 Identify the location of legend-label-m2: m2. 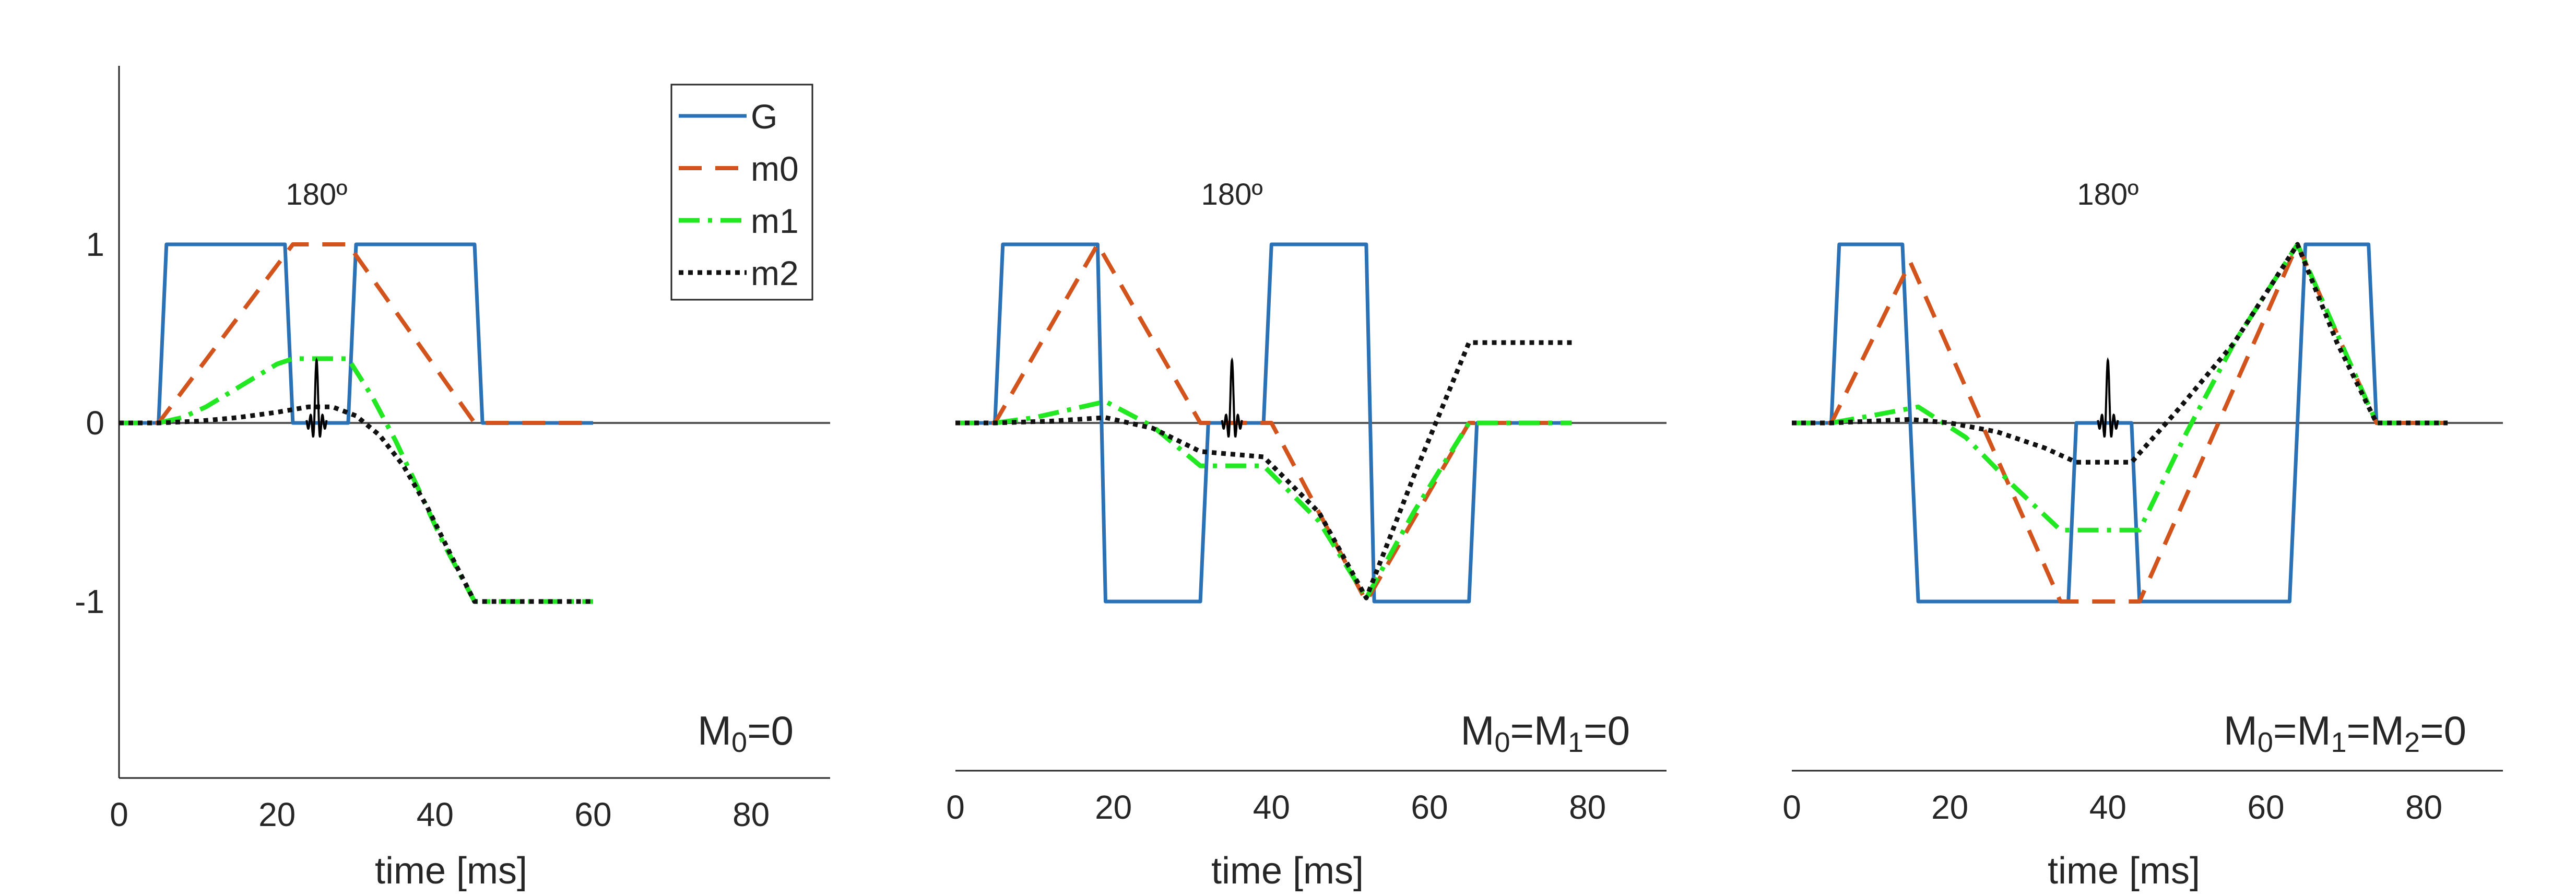
(775, 273).